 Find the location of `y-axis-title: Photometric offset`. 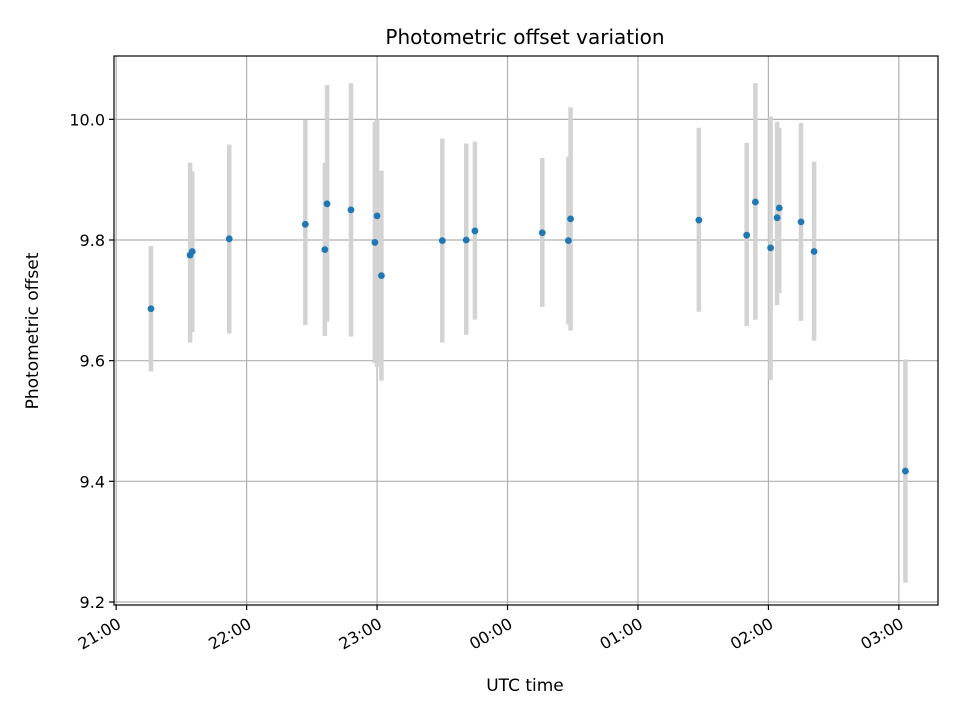

y-axis-title: Photometric offset is located at coordinates (33, 330).